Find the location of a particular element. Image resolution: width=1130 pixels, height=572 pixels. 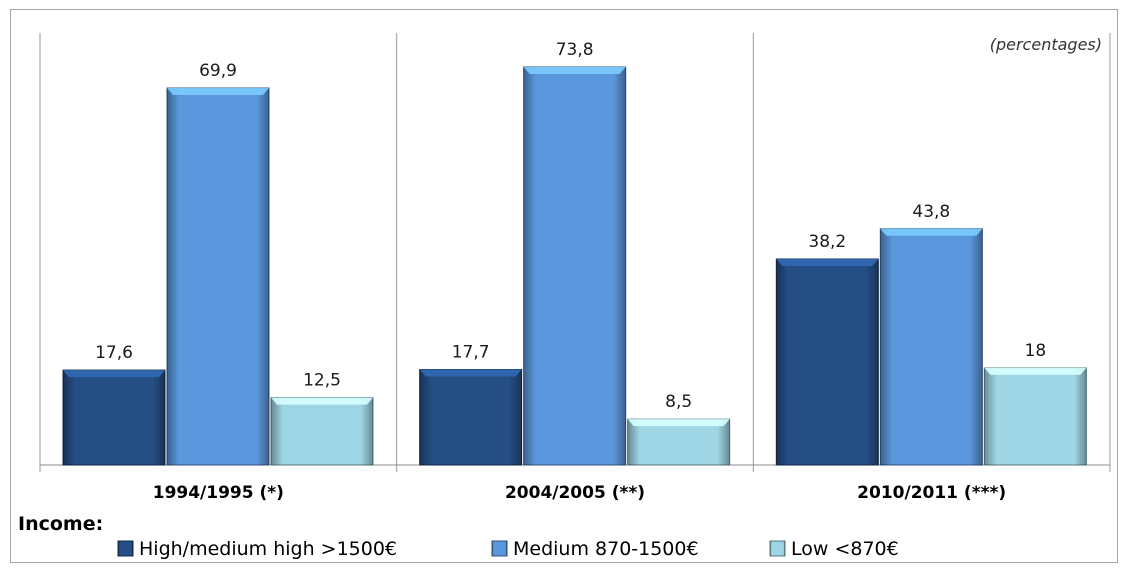

legend-item-1: High/medium high >1500€ is located at coordinates (257, 549).